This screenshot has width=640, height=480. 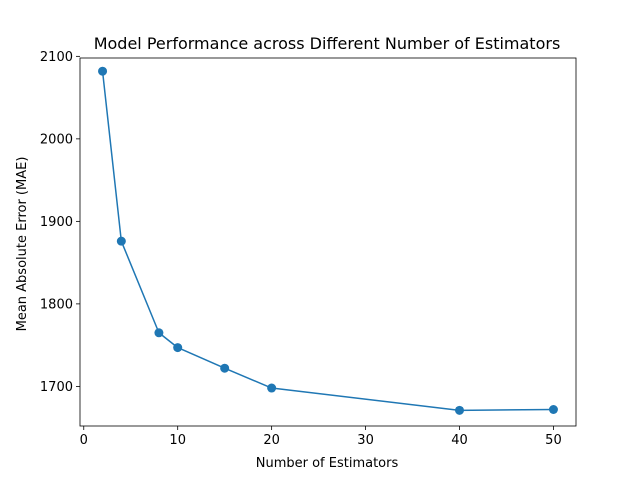 I want to click on x-tick-label: 30, so click(x=365, y=440).